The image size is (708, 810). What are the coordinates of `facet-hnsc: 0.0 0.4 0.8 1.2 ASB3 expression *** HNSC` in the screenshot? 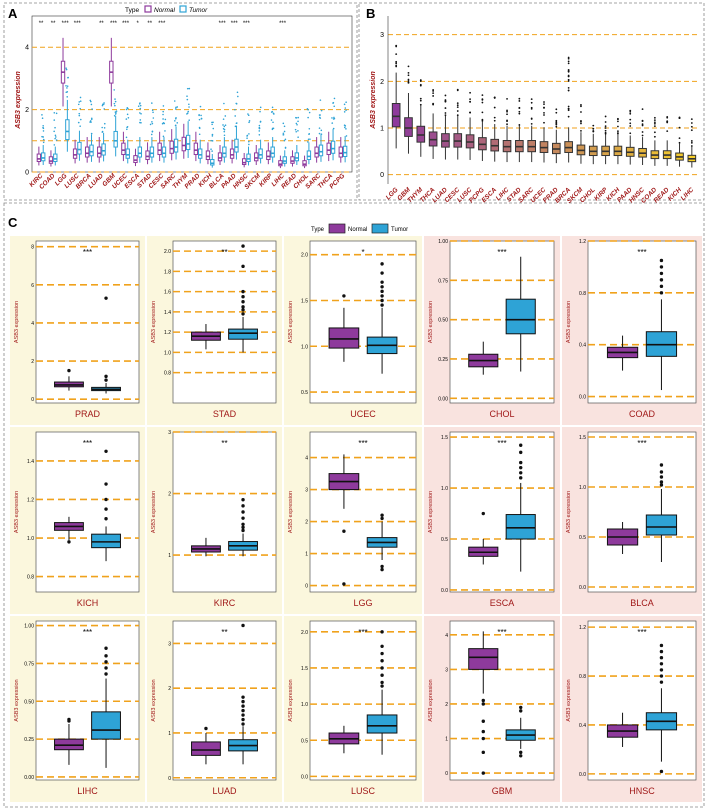 It's located at (632, 709).